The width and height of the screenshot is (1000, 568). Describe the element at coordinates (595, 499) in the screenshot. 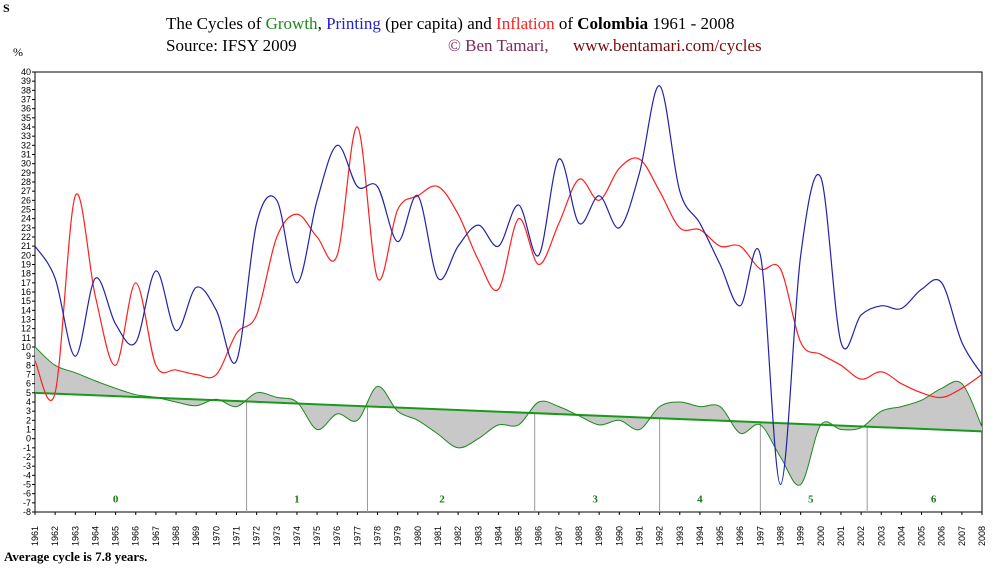

I see `cycle-label: 3` at that location.